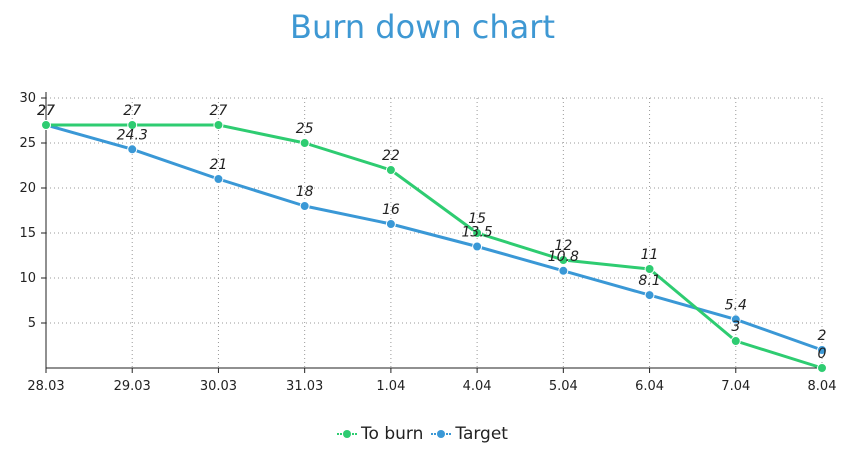 The width and height of the screenshot is (845, 456). Describe the element at coordinates (649, 281) in the screenshot. I see `data-label: 8.1` at that location.